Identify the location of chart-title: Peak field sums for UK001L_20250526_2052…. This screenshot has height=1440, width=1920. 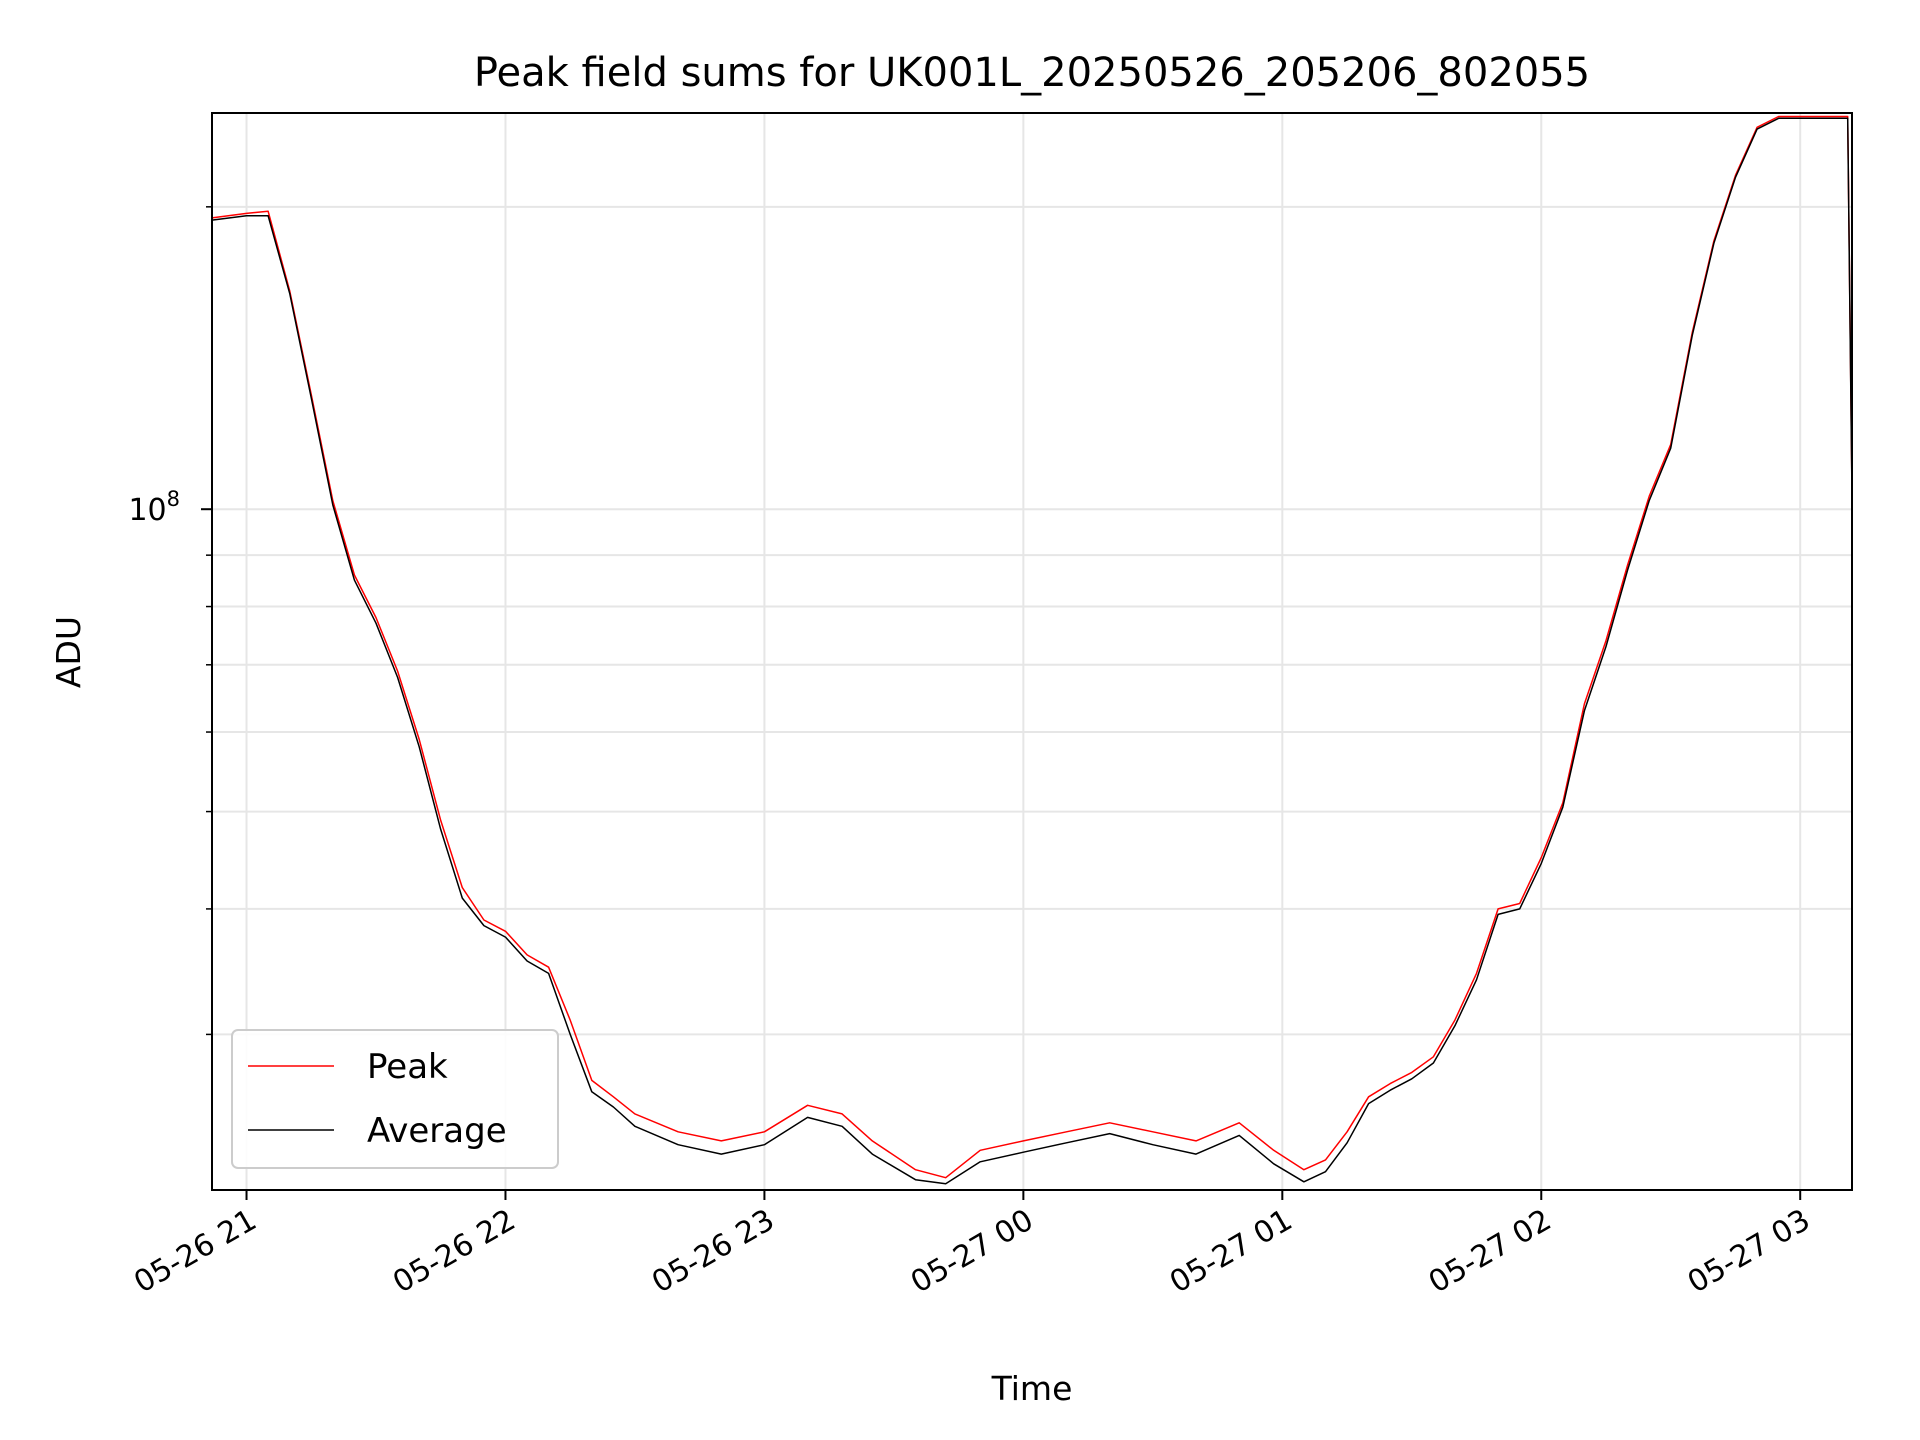
(1032, 73).